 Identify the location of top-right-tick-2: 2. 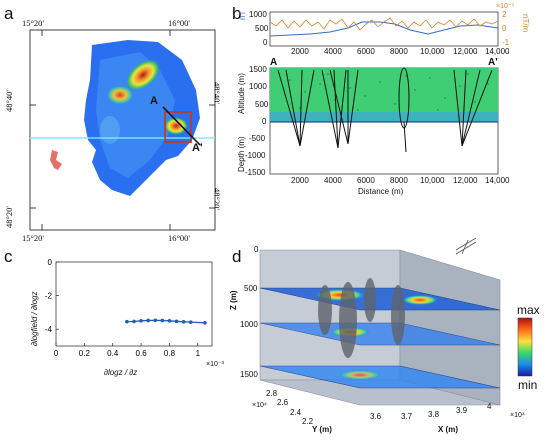
(504, 14).